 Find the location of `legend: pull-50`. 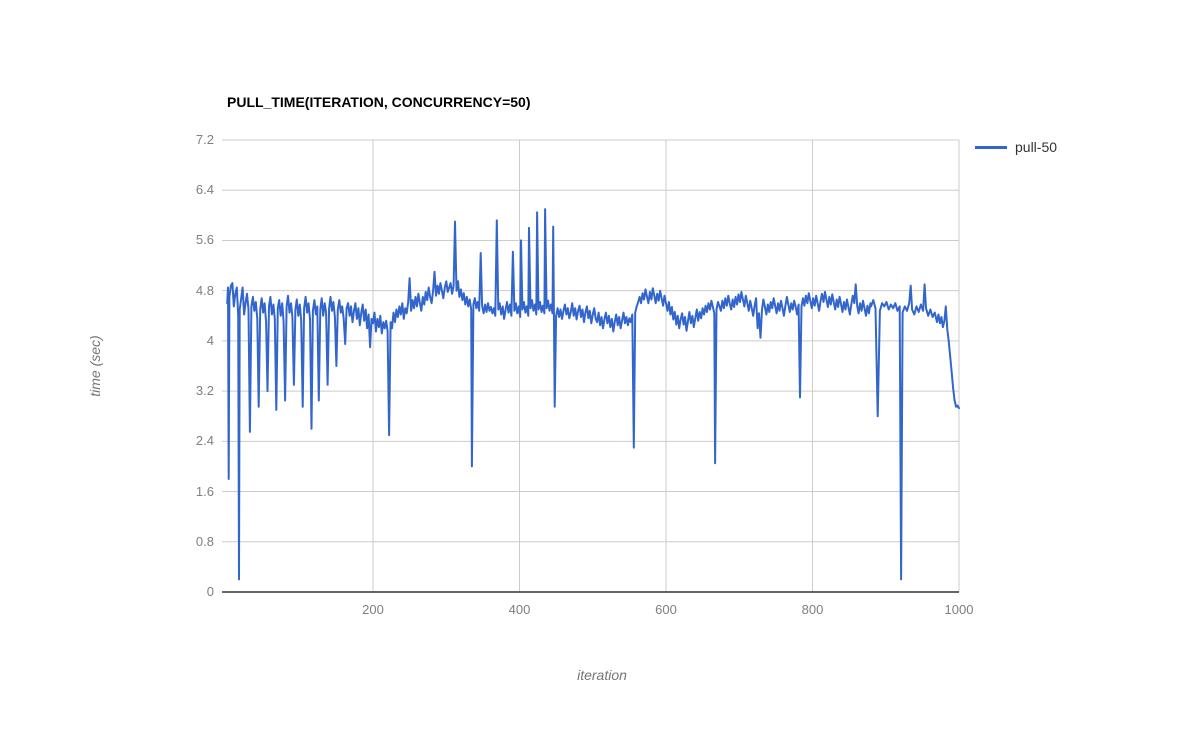

legend: pull-50 is located at coordinates (1016, 147).